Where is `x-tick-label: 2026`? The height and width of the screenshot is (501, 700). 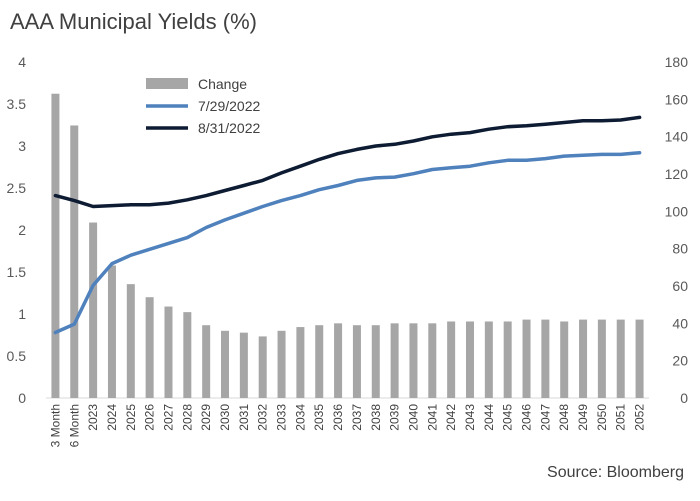
x-tick-label: 2026 is located at coordinates (150, 417).